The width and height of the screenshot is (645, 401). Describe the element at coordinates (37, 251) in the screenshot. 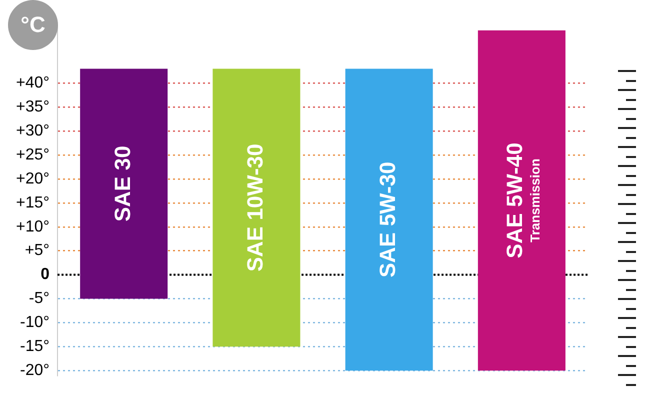

I see `y-tick-label: +5°` at that location.